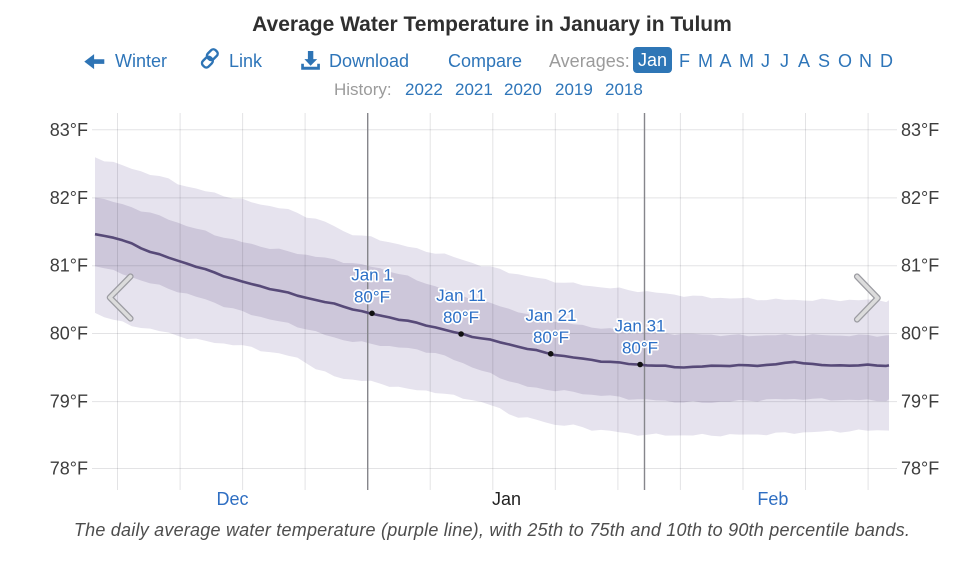  What do you see at coordinates (232, 499) in the screenshot?
I see `svg-text: Dec` at bounding box center [232, 499].